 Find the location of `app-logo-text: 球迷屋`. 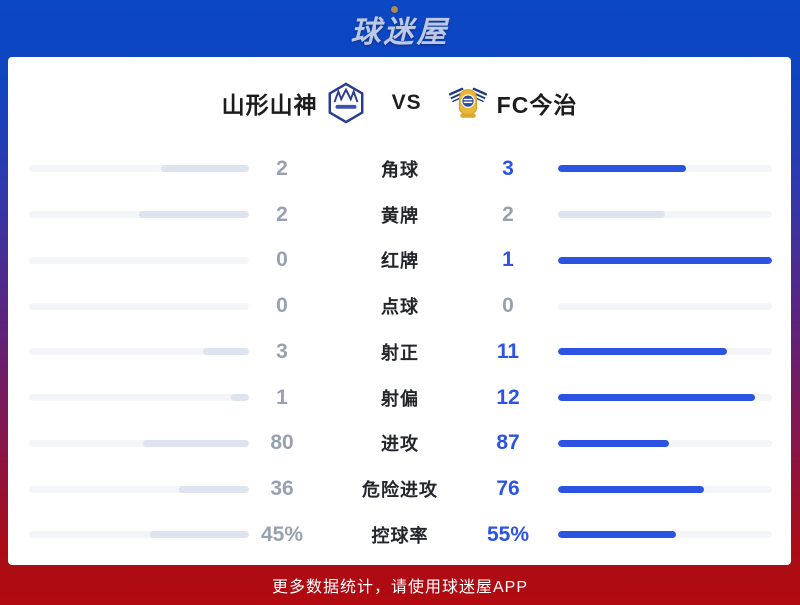

app-logo-text: 球迷屋 is located at coordinates (400, 28).